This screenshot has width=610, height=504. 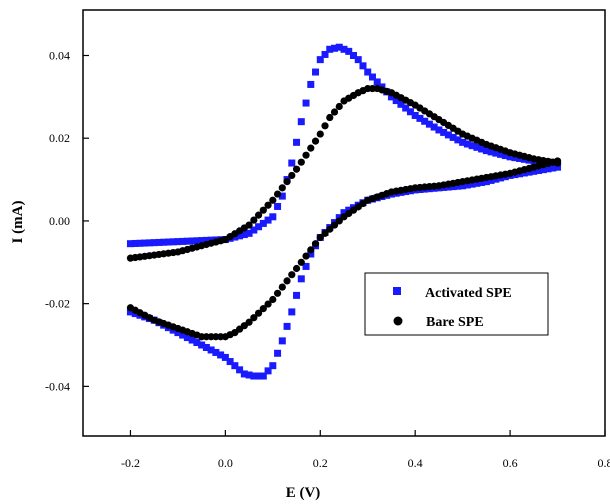 What do you see at coordinates (398, 321) in the screenshot?
I see `legend-marker-bare-spe` at bounding box center [398, 321].